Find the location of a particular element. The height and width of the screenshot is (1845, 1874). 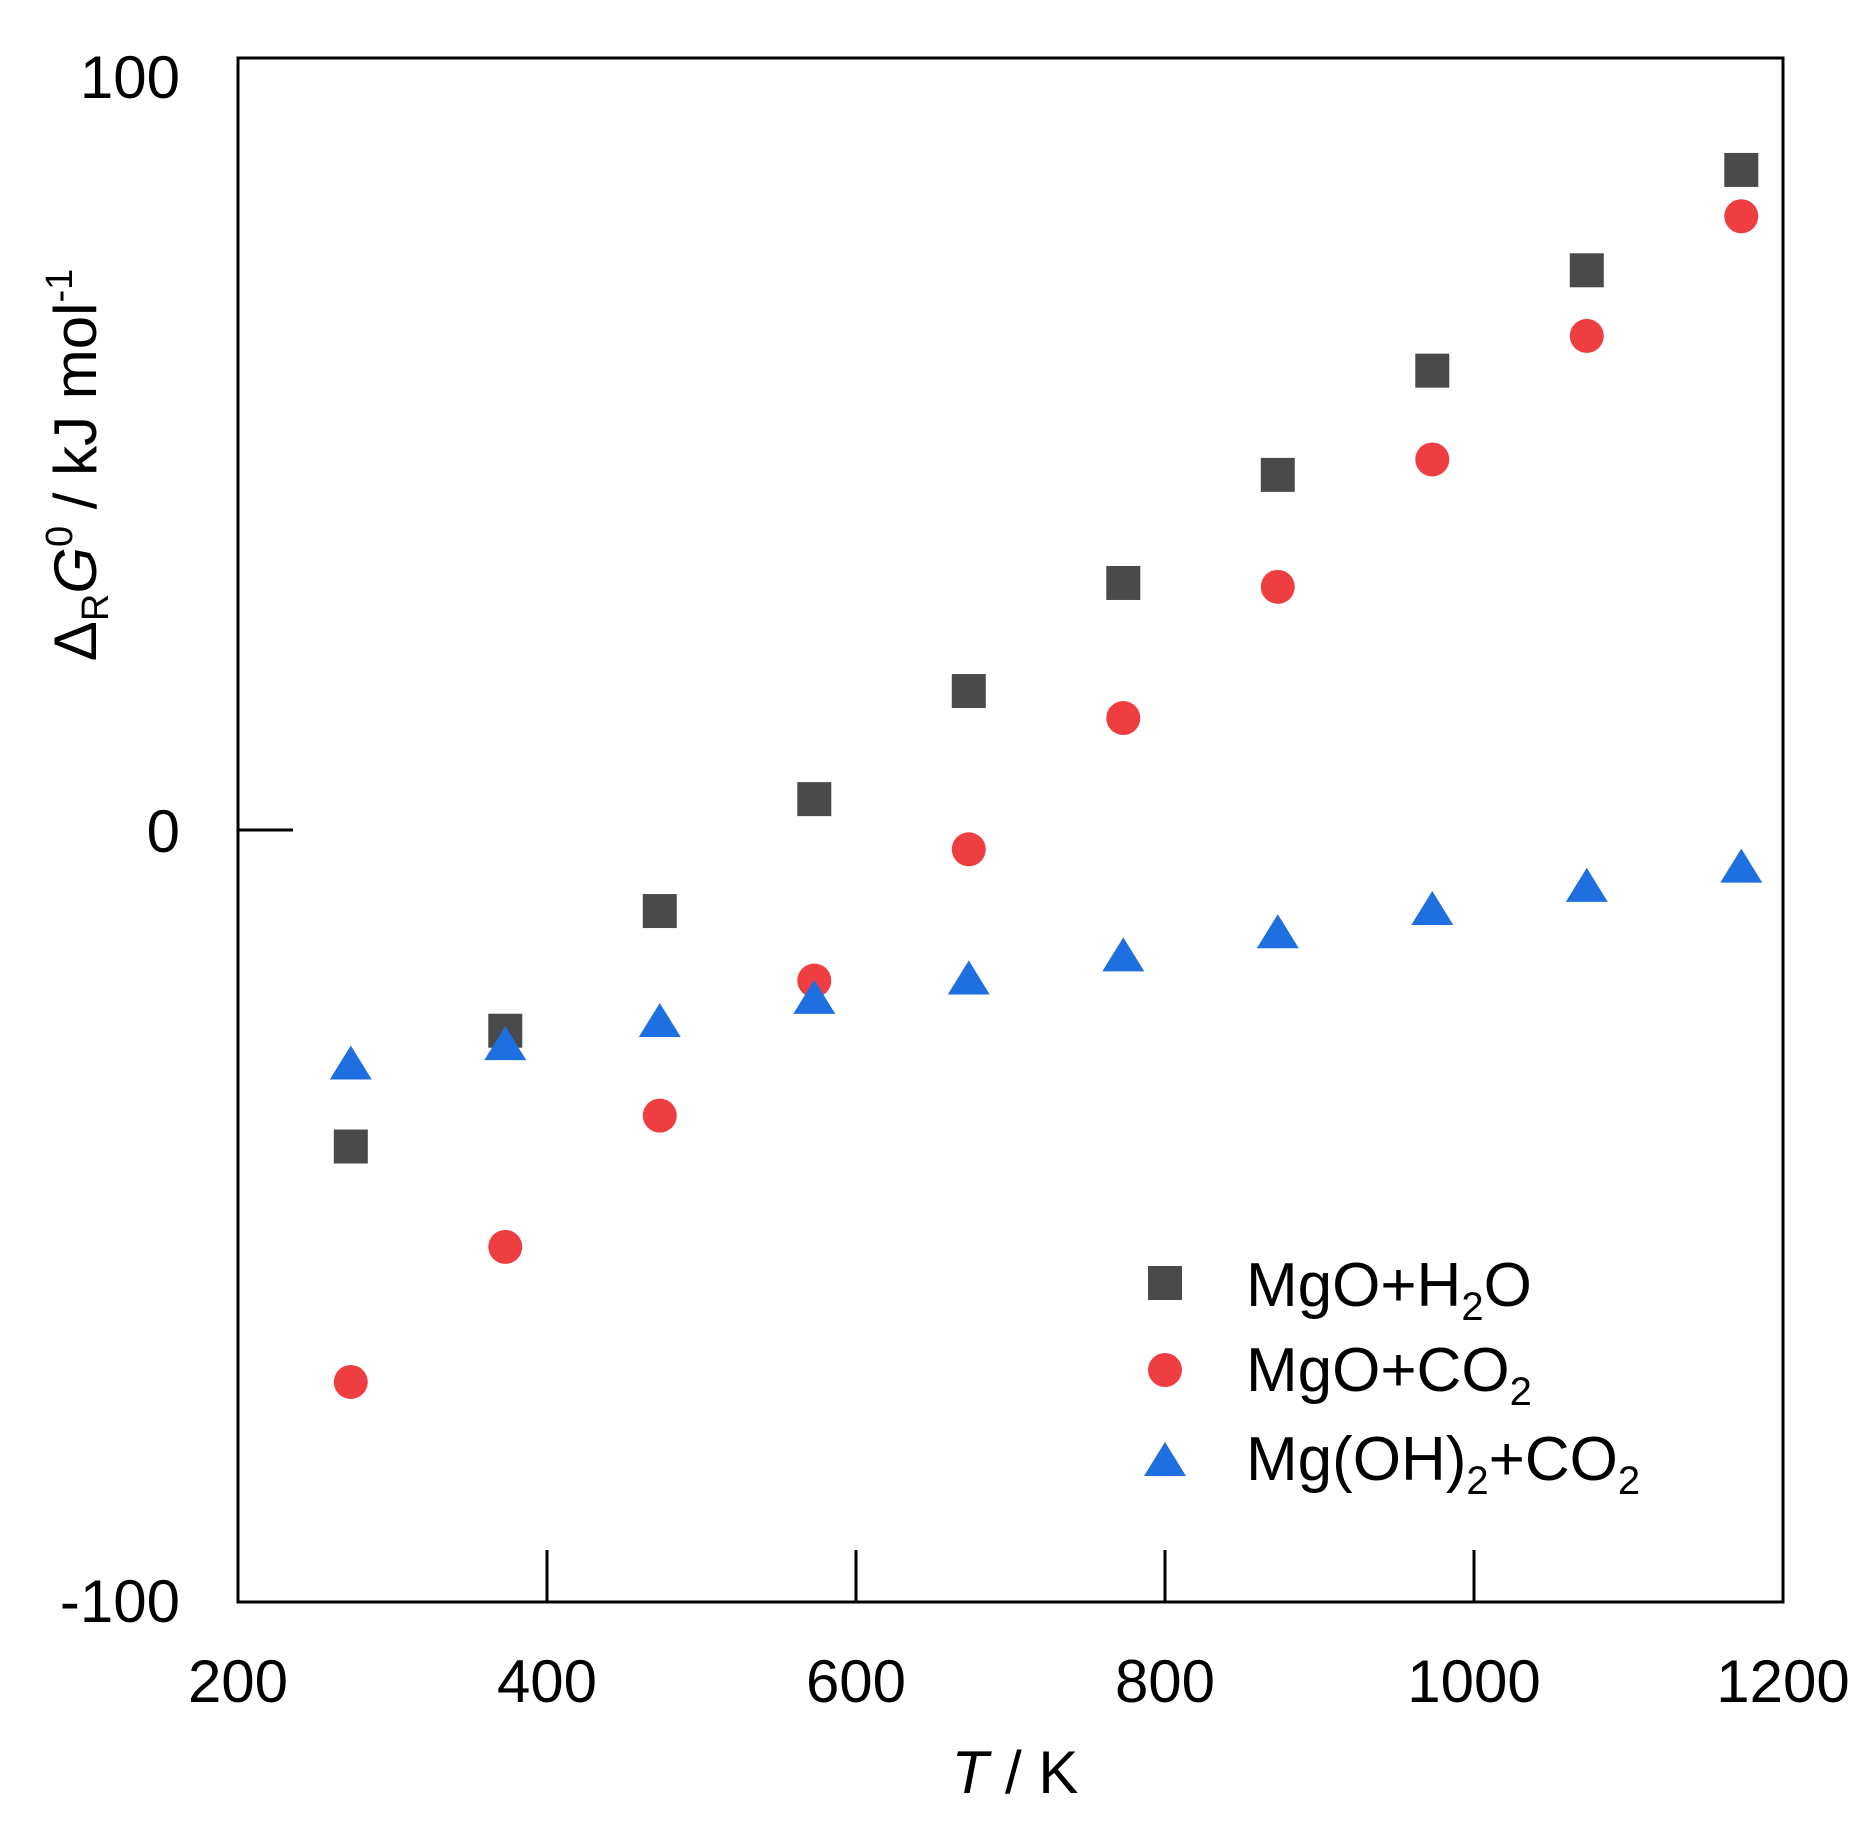

y-axis-title: ΔRG0 / kJ mol-1 is located at coordinates (78, 465).